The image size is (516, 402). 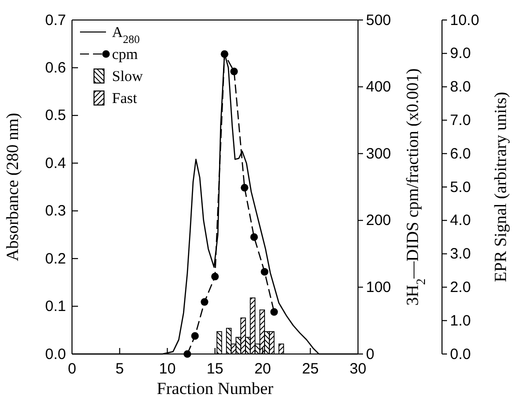 I want to click on y-tick-label: 0.7, so click(x=55, y=20).